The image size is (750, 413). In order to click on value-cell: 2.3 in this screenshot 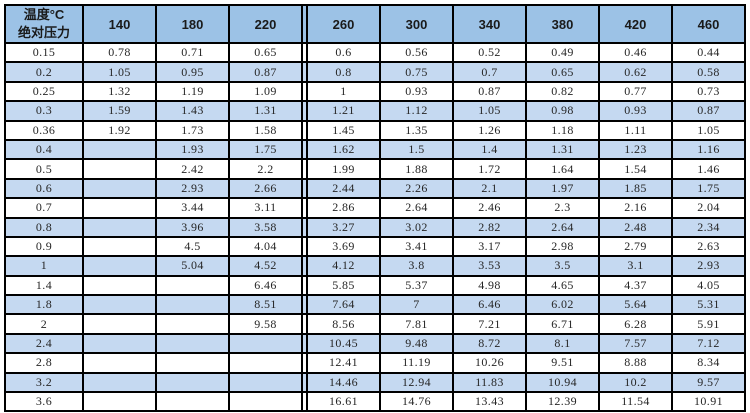, I will do `click(562, 208)`.